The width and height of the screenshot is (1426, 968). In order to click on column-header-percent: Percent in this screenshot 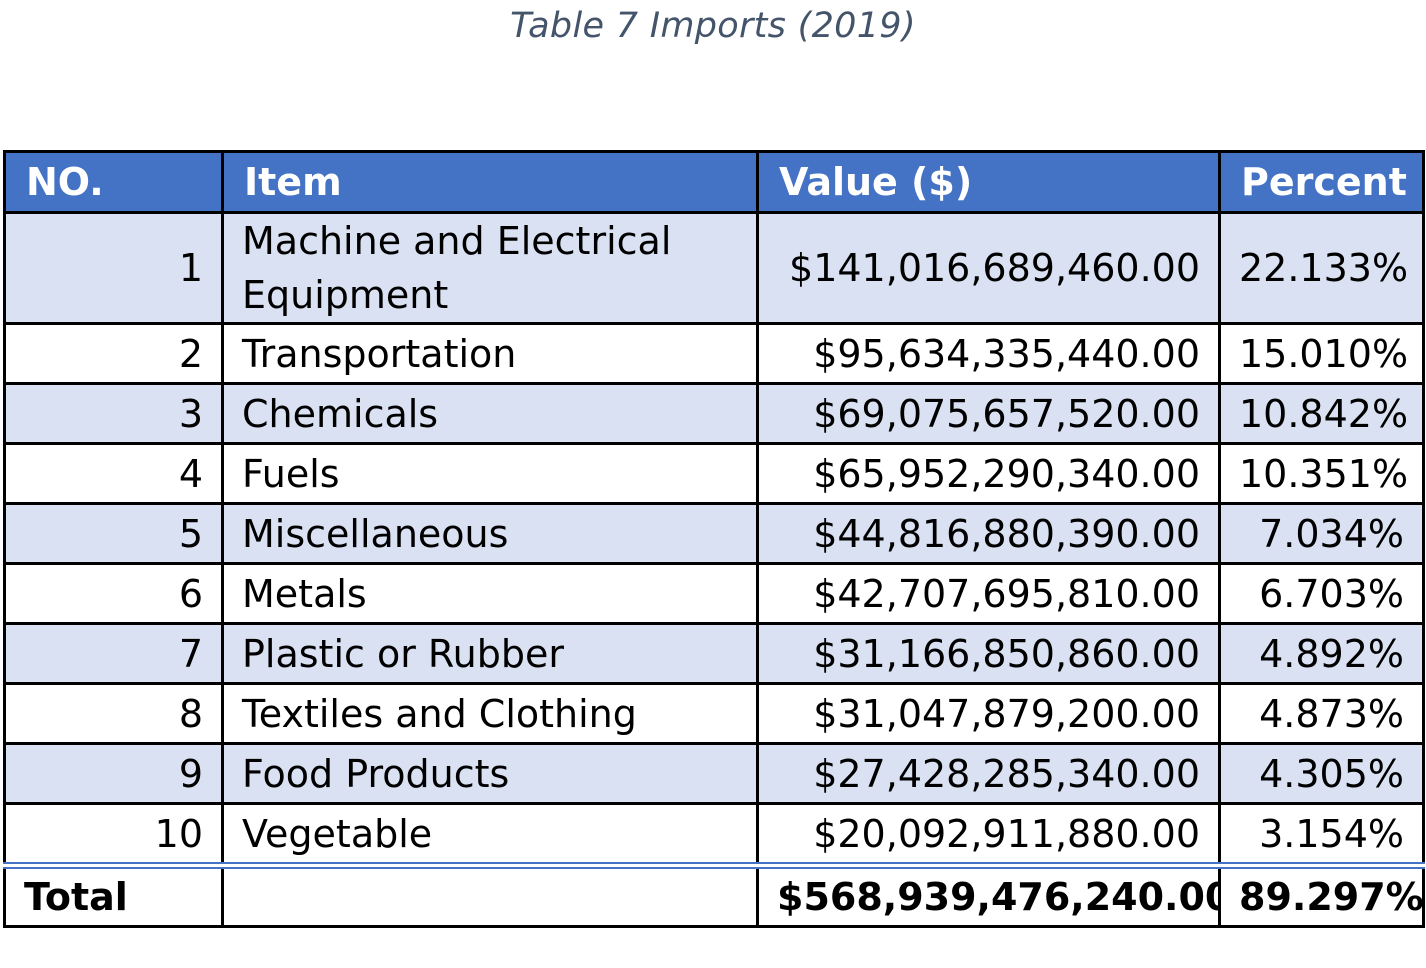, I will do `click(1321, 182)`.